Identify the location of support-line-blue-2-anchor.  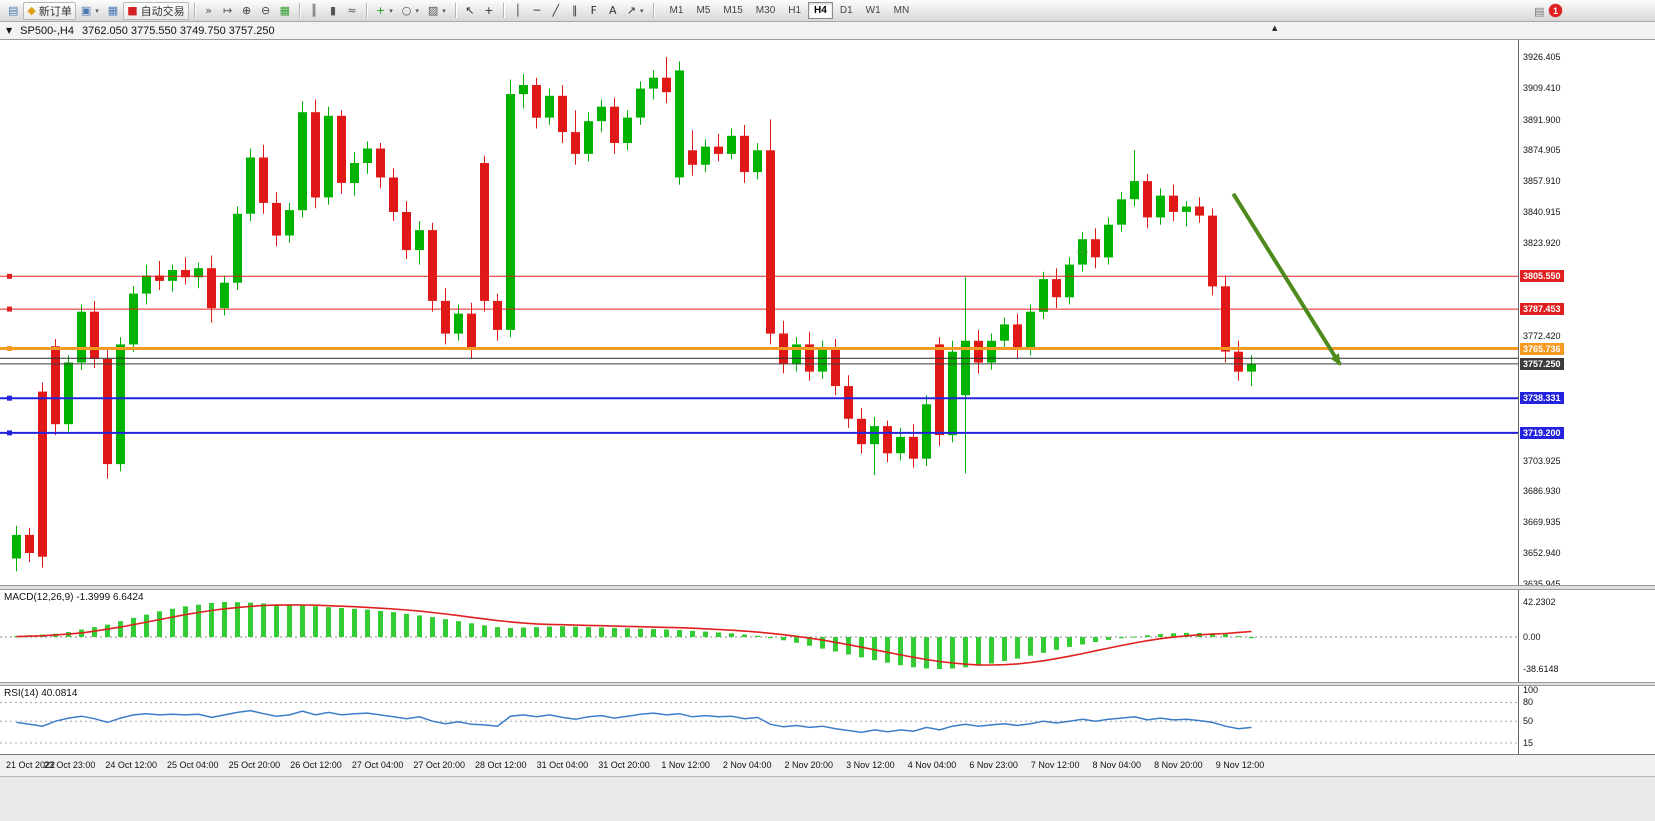
(9, 433).